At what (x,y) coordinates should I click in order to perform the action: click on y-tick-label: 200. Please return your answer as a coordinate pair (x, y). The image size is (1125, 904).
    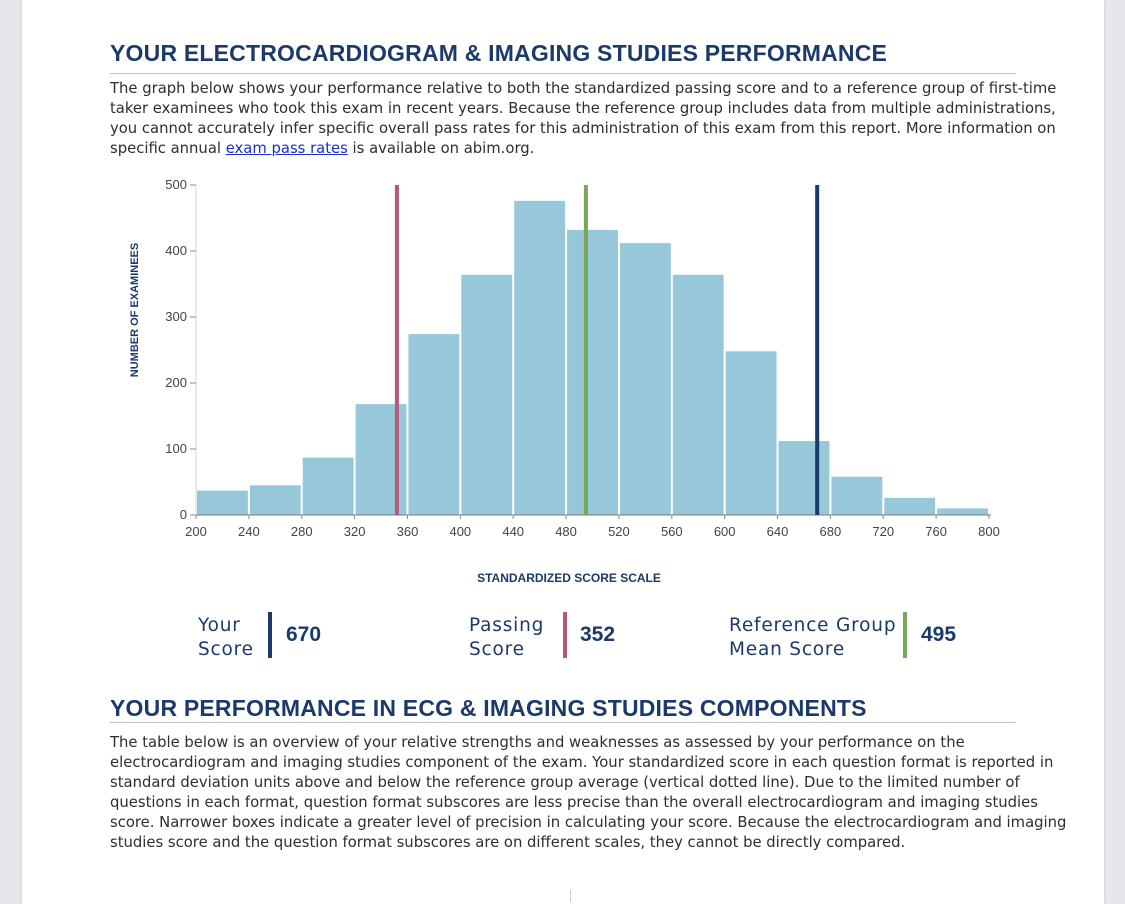
    Looking at the image, I should click on (176, 382).